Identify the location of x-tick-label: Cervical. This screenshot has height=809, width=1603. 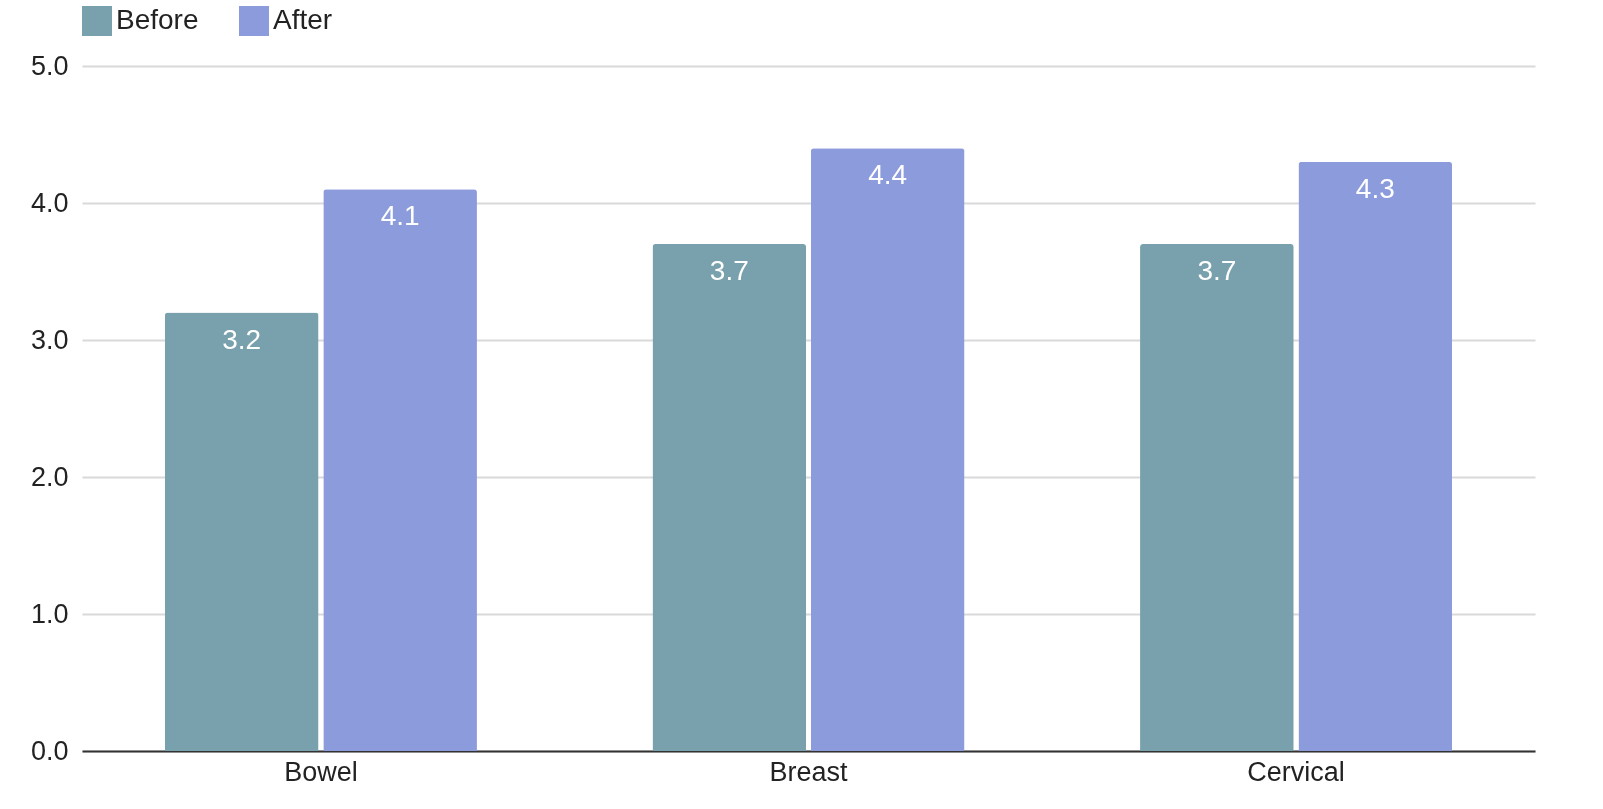
(1296, 771).